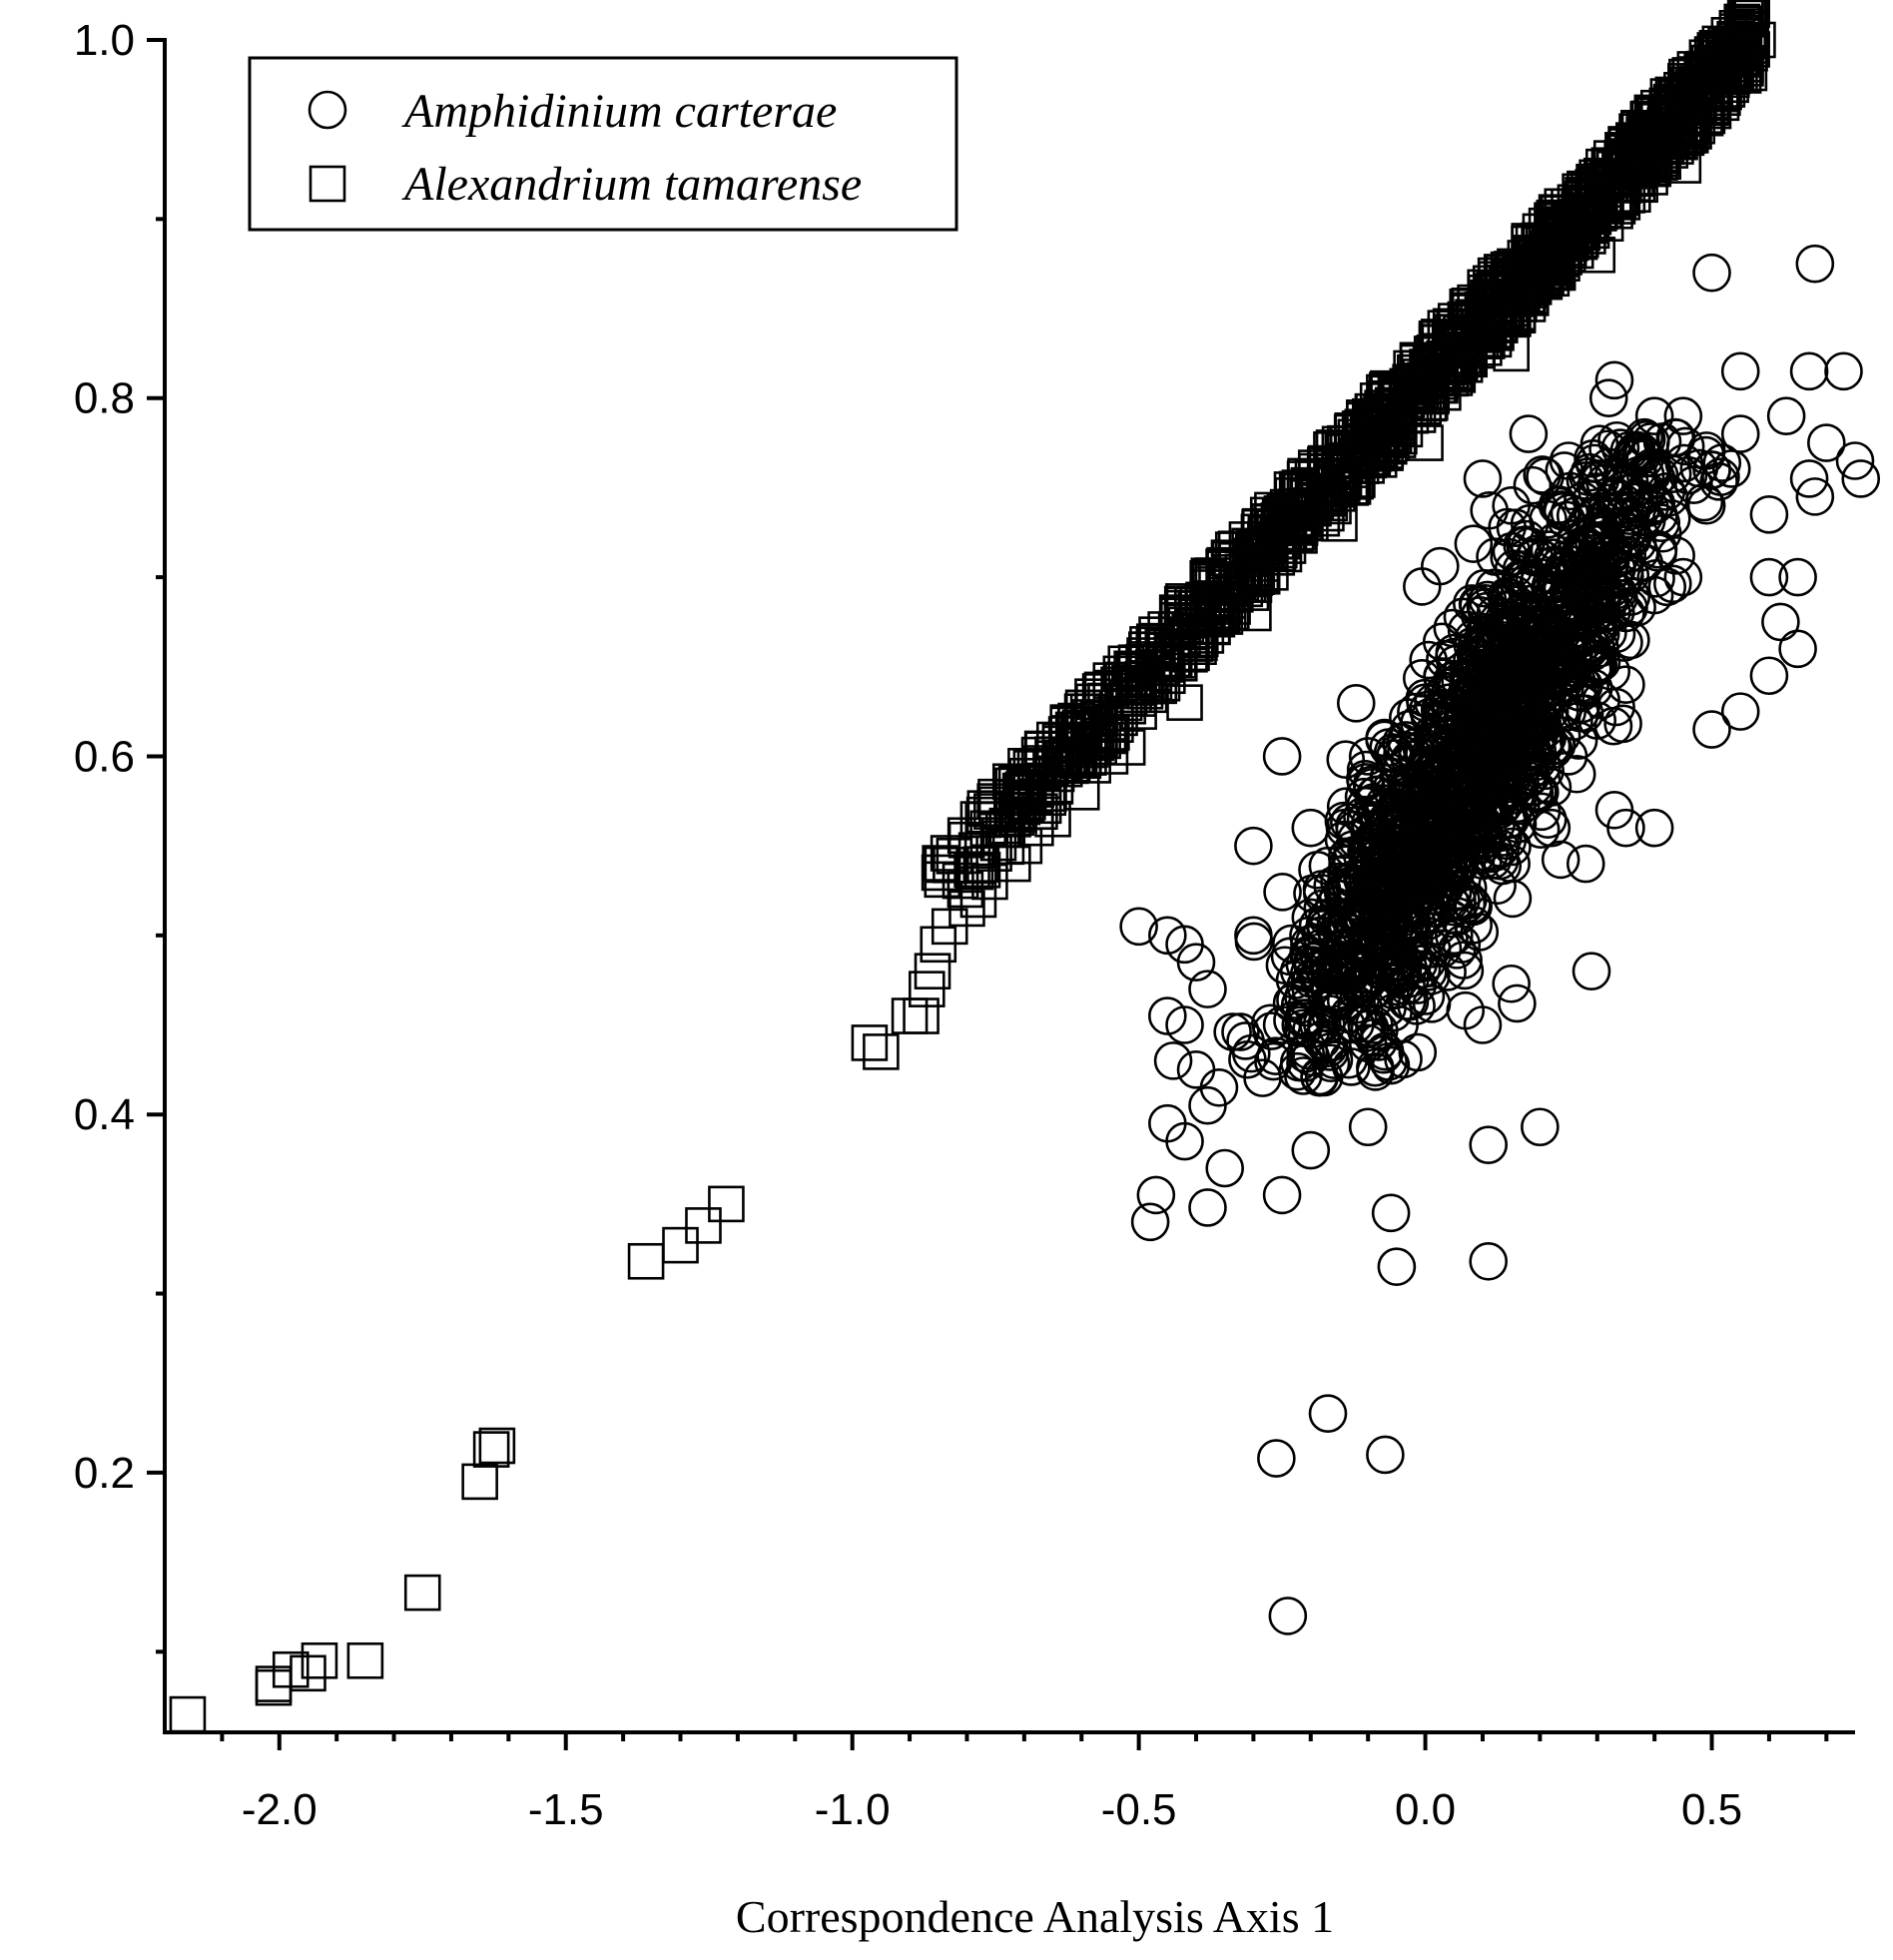 This screenshot has width=1893, height=1960. What do you see at coordinates (104, 398) in the screenshot?
I see `y-tick-label: 0.8` at bounding box center [104, 398].